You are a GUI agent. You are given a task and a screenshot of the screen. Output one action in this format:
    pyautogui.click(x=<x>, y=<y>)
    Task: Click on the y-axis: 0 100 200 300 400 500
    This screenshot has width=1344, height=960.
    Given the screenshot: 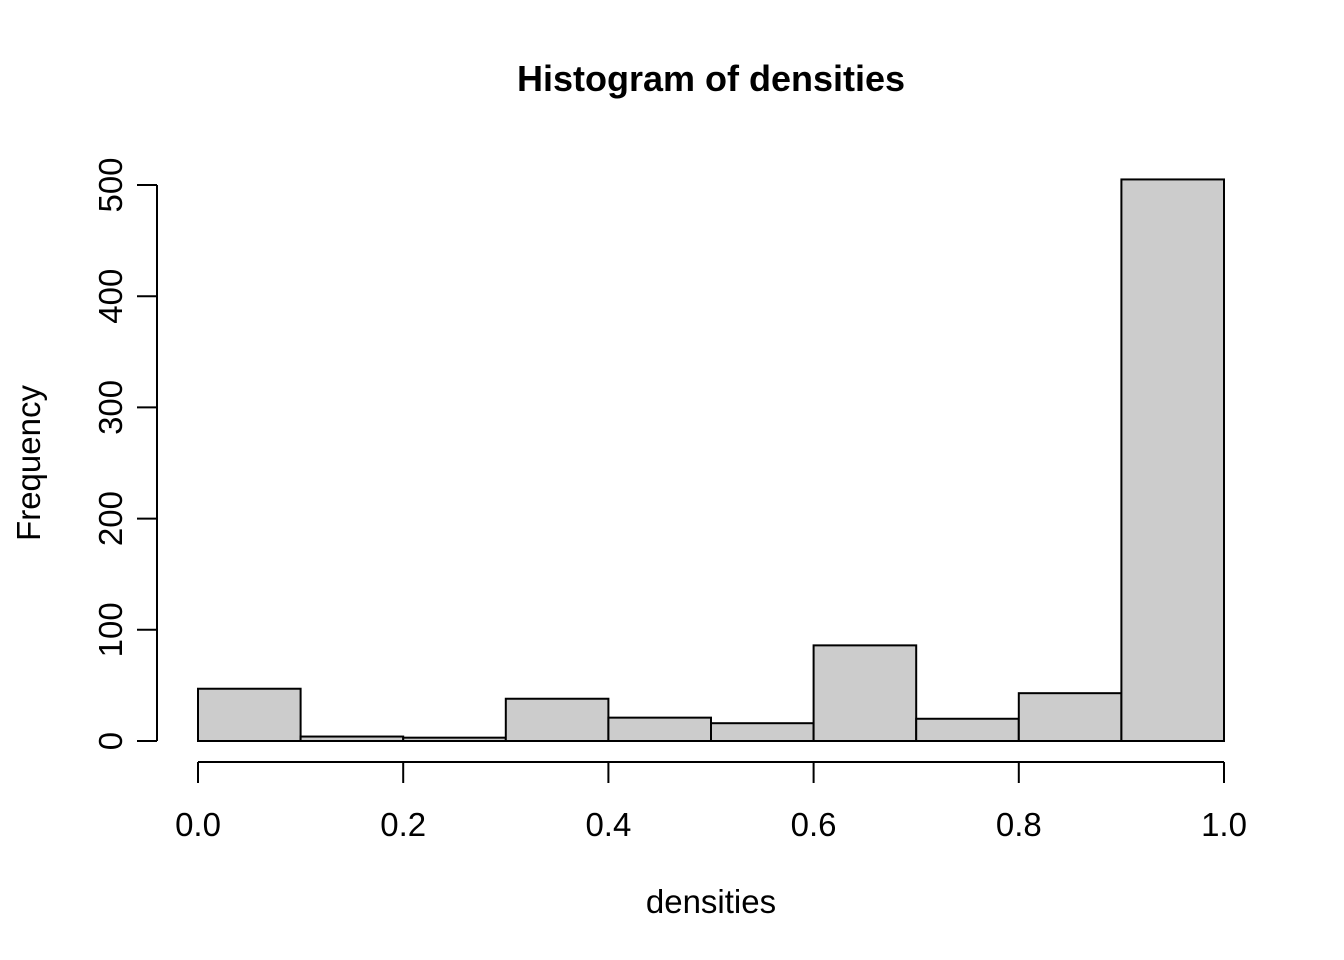 What is the action you would take?
    pyautogui.click(x=125, y=453)
    